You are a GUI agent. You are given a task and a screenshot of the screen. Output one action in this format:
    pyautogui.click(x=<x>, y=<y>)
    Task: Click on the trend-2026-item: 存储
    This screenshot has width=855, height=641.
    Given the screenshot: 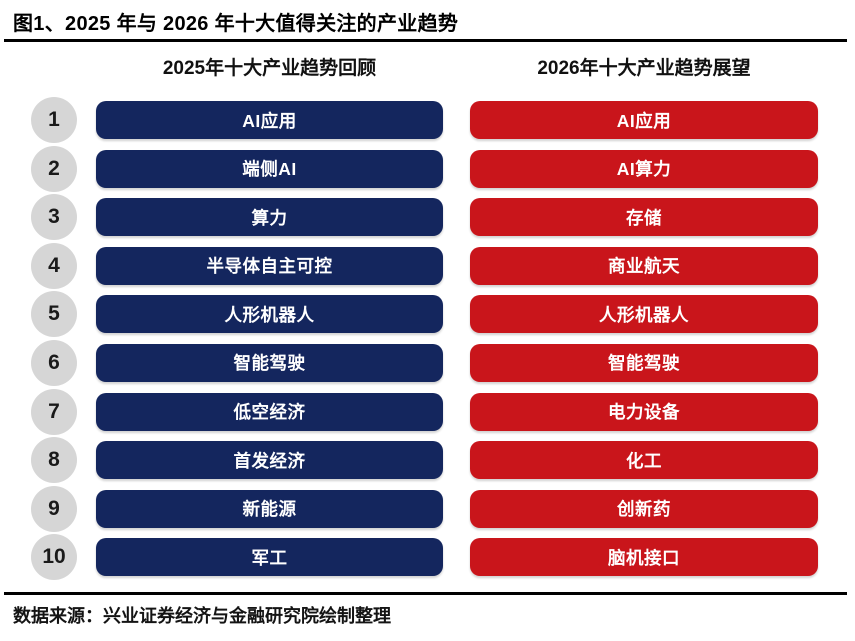 What is the action you would take?
    pyautogui.click(x=644, y=217)
    